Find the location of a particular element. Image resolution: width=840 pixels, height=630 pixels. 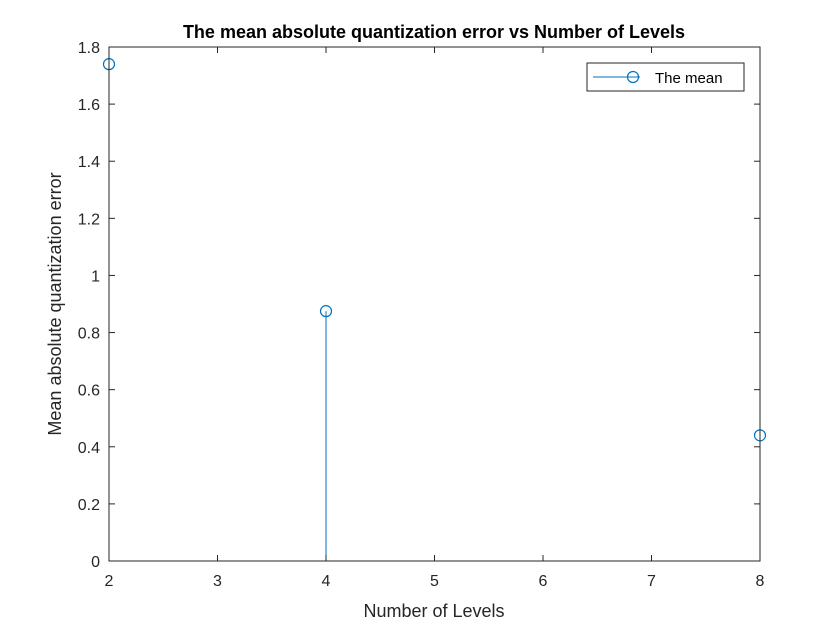

x-tick-label: 7 is located at coordinates (651, 581).